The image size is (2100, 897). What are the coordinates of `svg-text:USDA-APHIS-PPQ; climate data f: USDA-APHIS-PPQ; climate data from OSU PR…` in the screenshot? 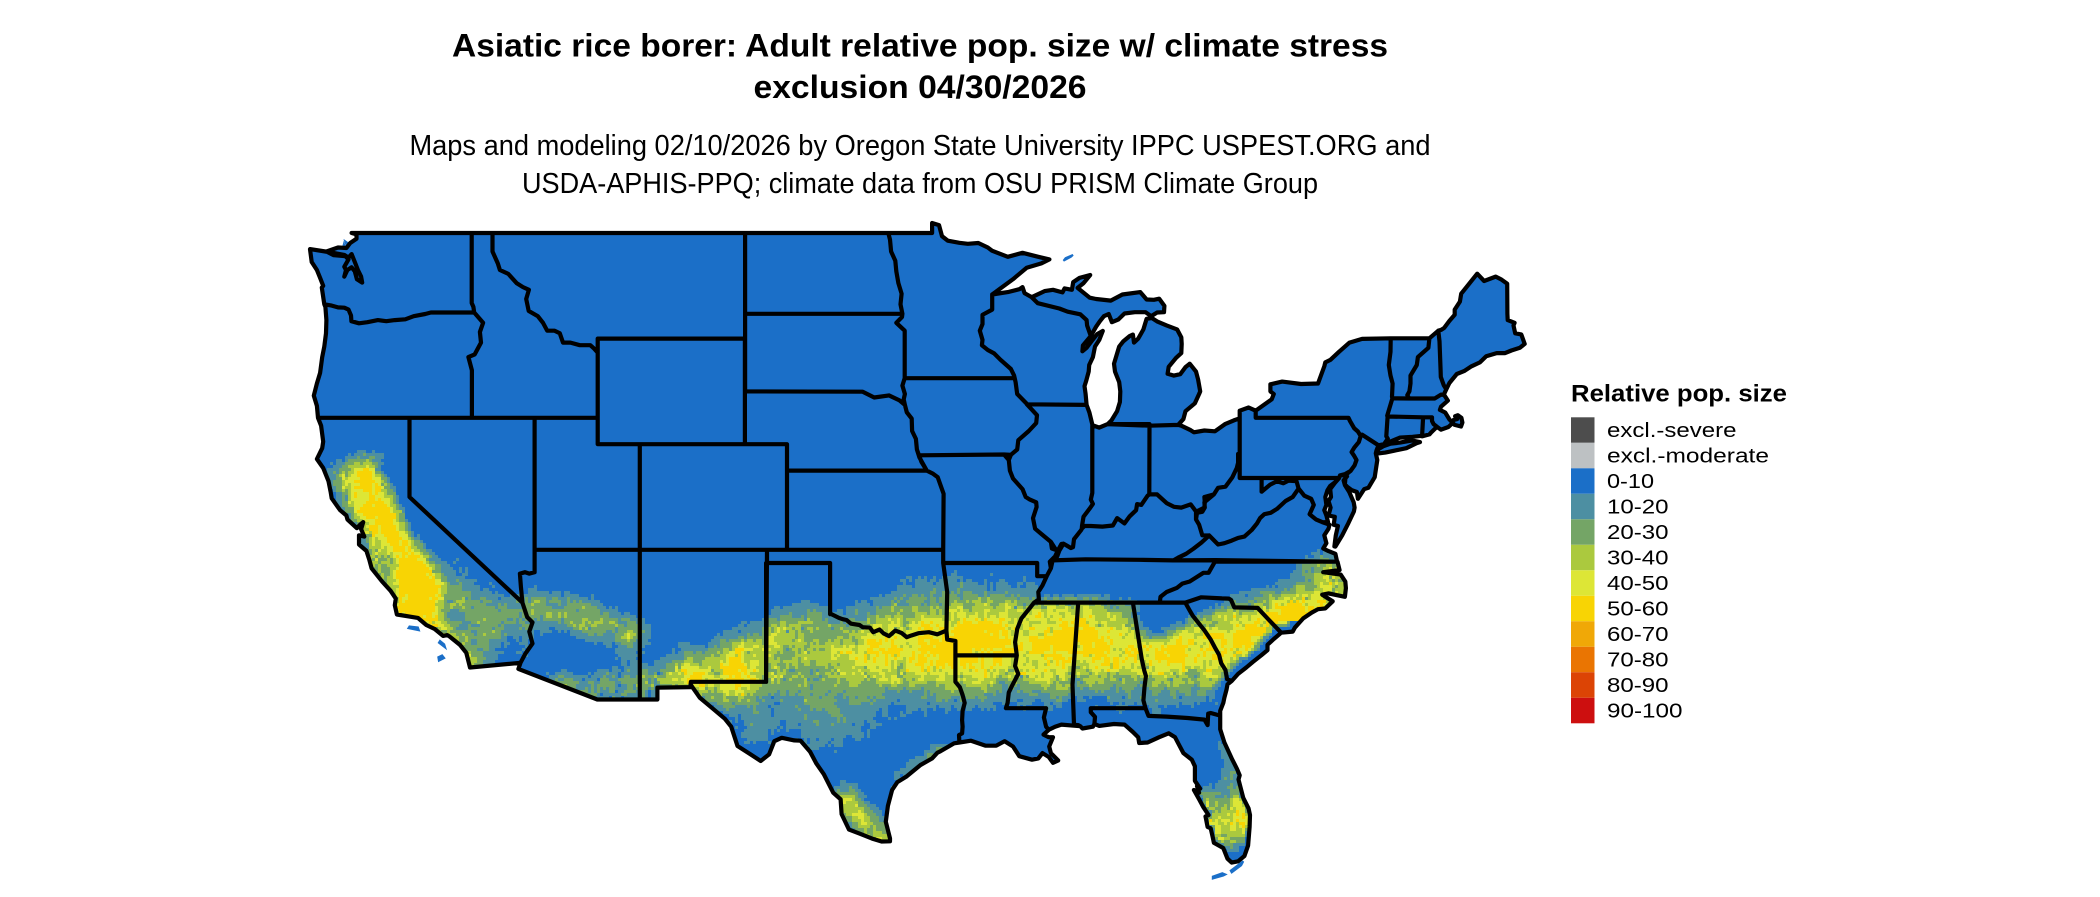 It's located at (920, 184).